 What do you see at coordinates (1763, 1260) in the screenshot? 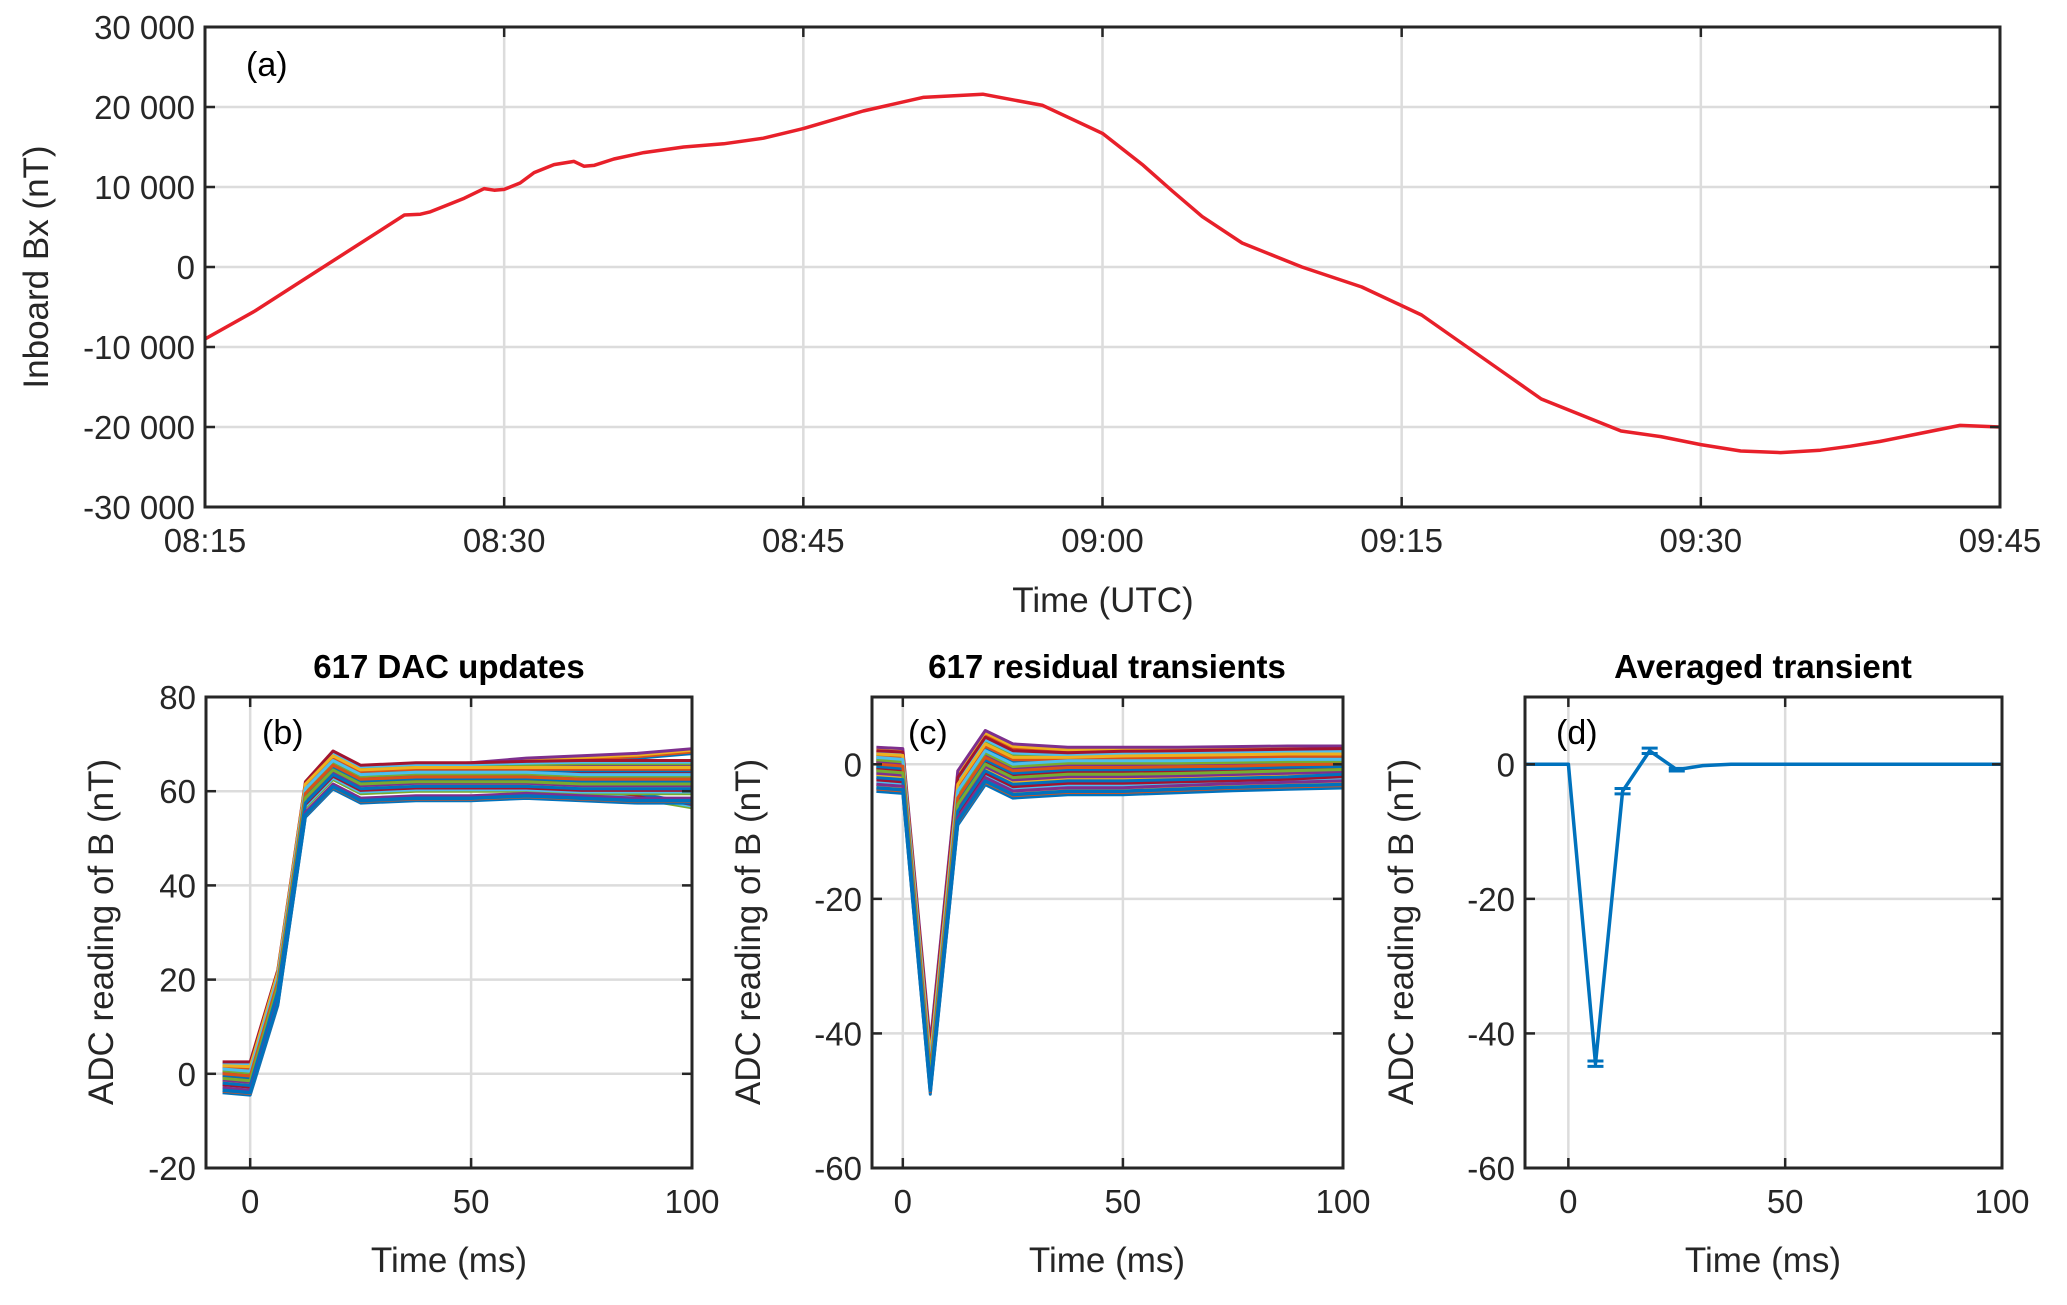
I see `panel-d-xlabel: Time (ms)` at bounding box center [1763, 1260].